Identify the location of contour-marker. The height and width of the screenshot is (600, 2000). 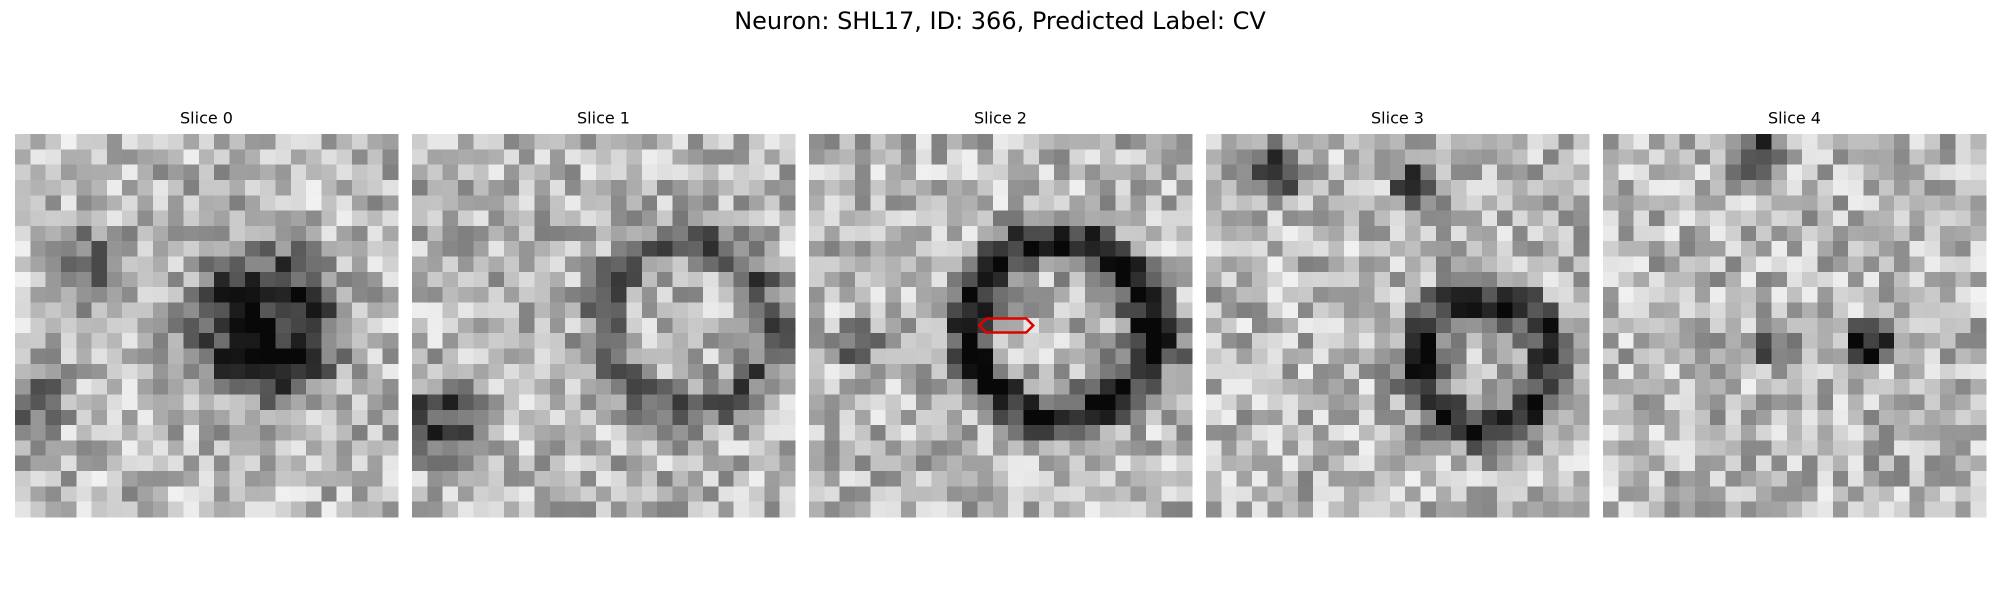
(1006, 325).